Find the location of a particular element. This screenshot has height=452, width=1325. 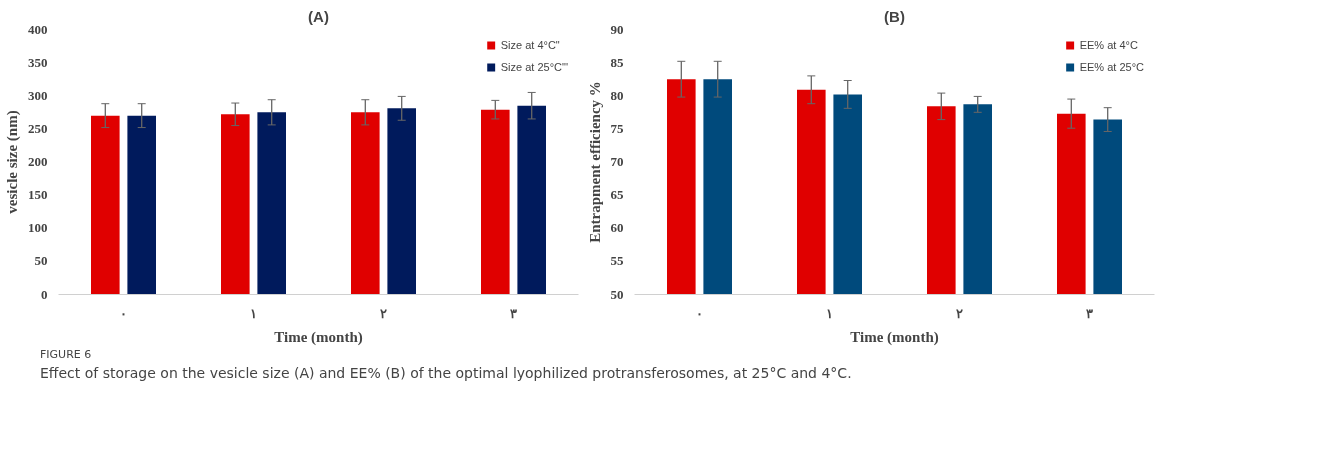

y-tick-label: 60 is located at coordinates (617, 228).